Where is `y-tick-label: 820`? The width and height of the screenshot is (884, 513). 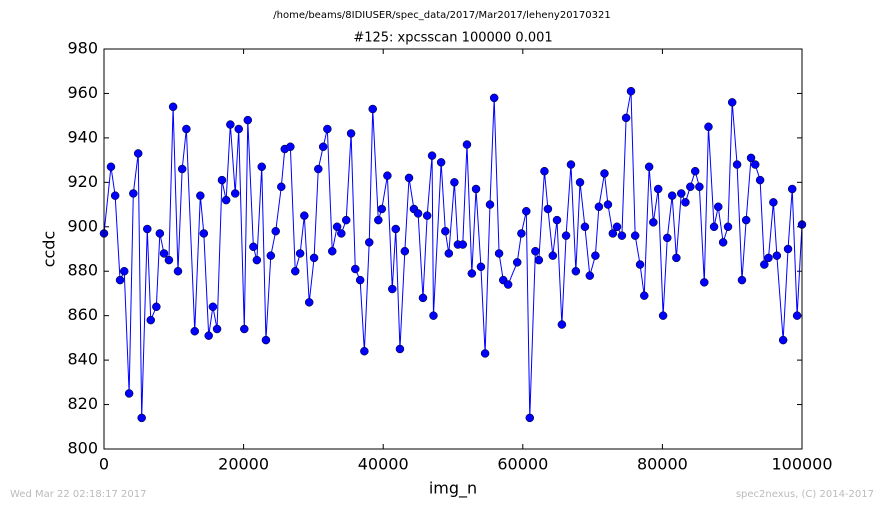 y-tick-label: 820 is located at coordinates (82, 403).